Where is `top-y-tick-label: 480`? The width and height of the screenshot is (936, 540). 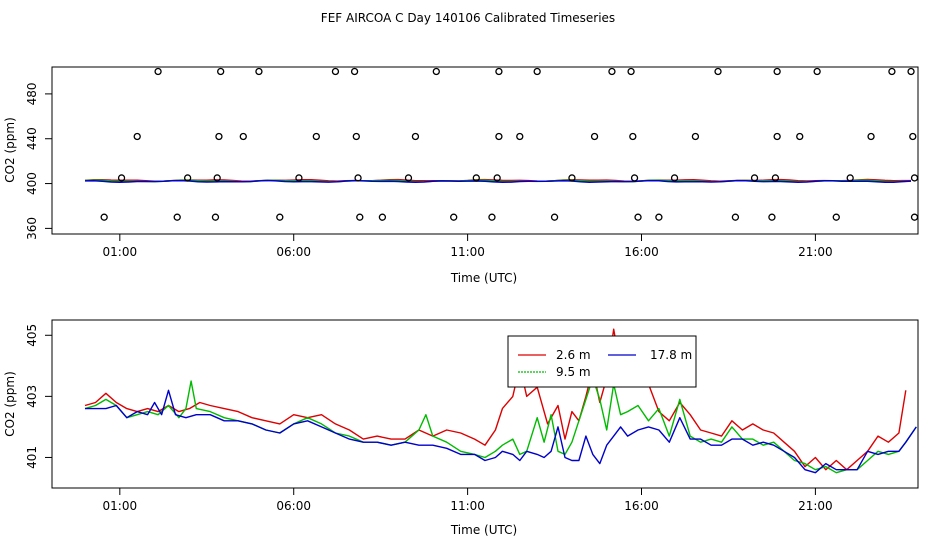
top-y-tick-label: 480 is located at coordinates (32, 93).